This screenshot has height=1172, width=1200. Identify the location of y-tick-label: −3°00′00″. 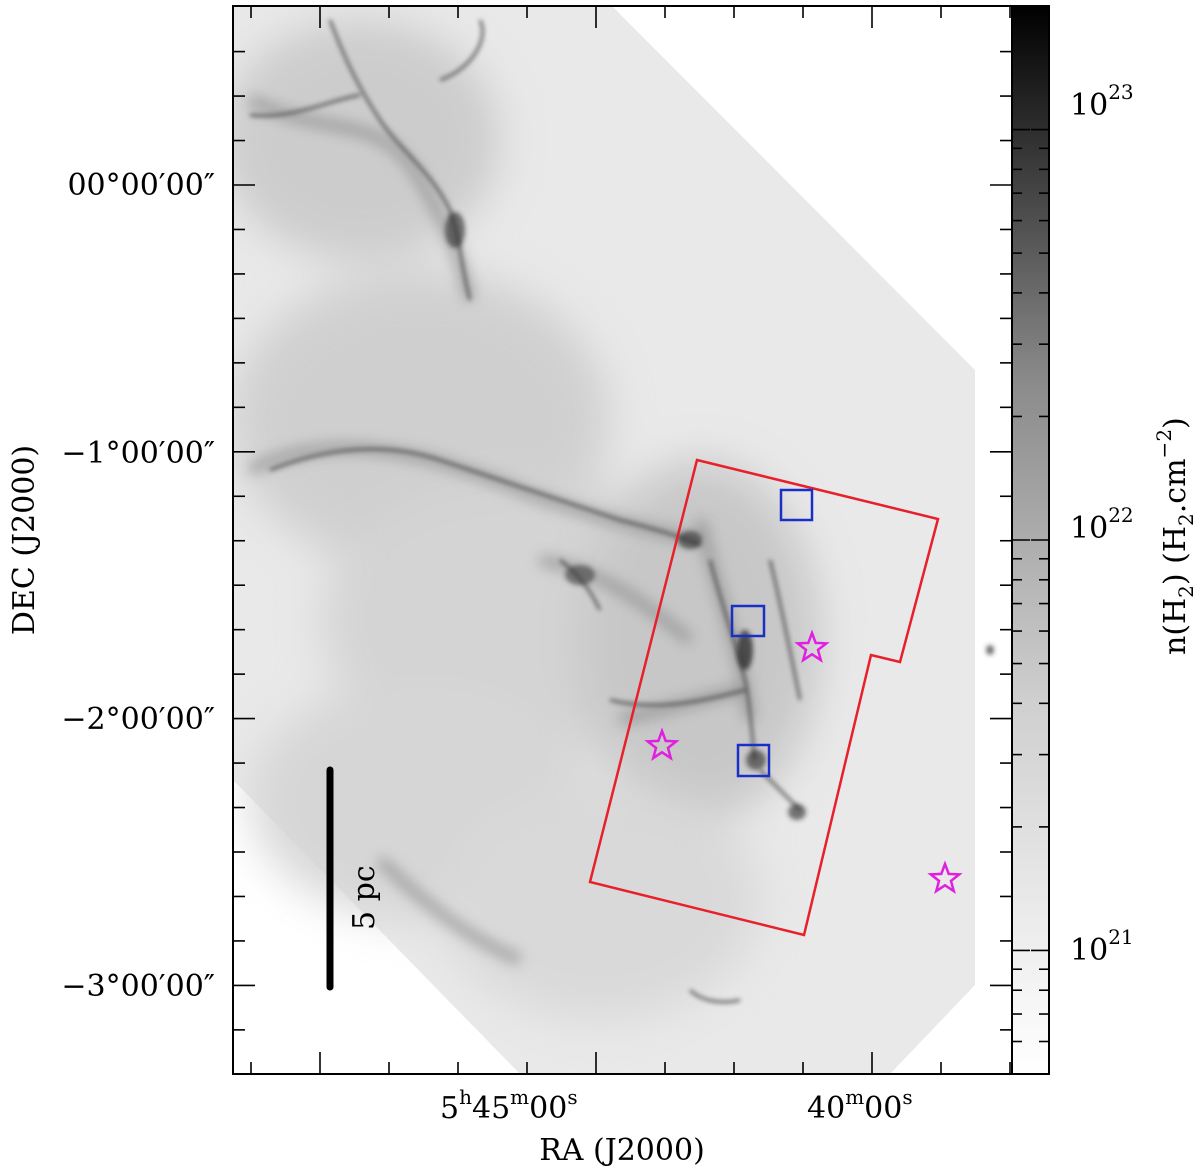
(138, 986).